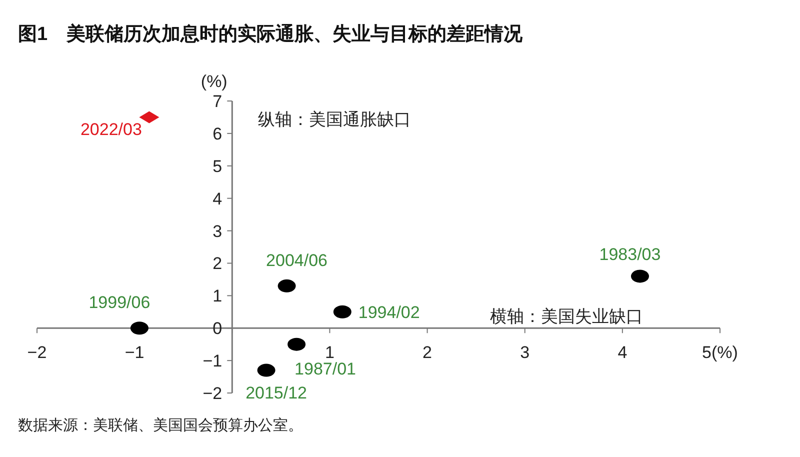 Image resolution: width=800 pixels, height=457 pixels. Describe the element at coordinates (217, 231) in the screenshot. I see `y-tick-label: 3` at that location.